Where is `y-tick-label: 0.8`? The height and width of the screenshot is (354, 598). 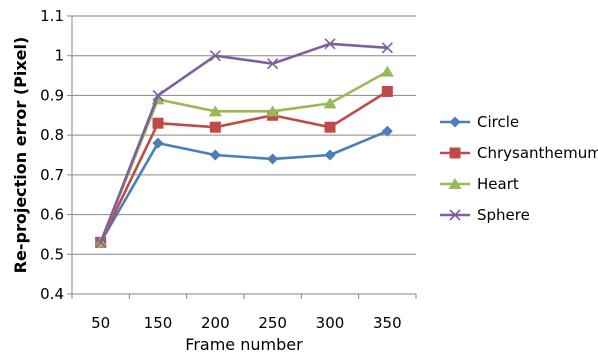 y-tick-label: 0.8 is located at coordinates (52, 135).